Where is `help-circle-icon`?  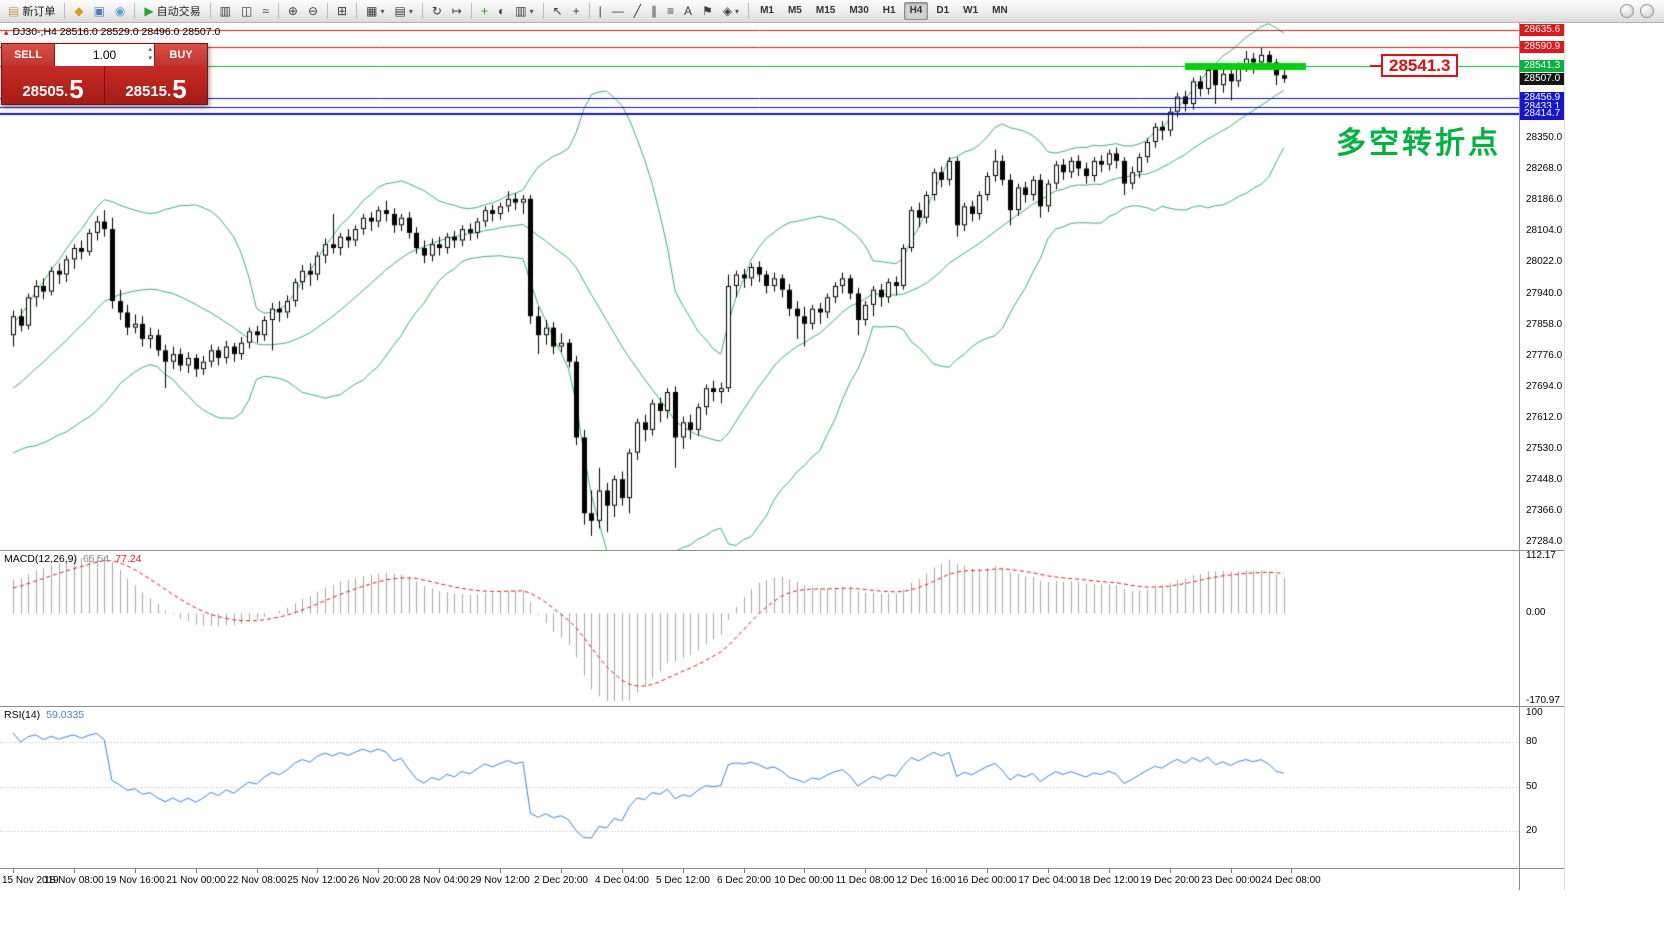 help-circle-icon is located at coordinates (1647, 11).